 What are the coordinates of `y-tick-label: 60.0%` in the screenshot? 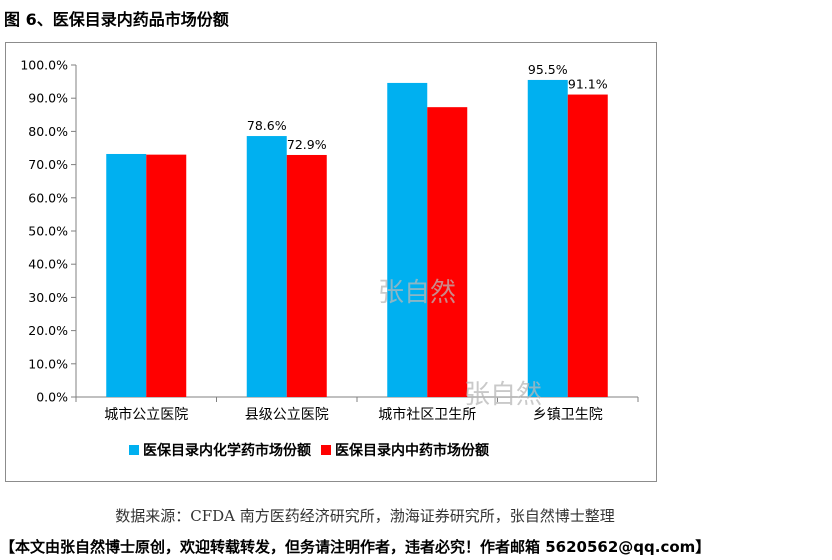 It's located at (48, 197).